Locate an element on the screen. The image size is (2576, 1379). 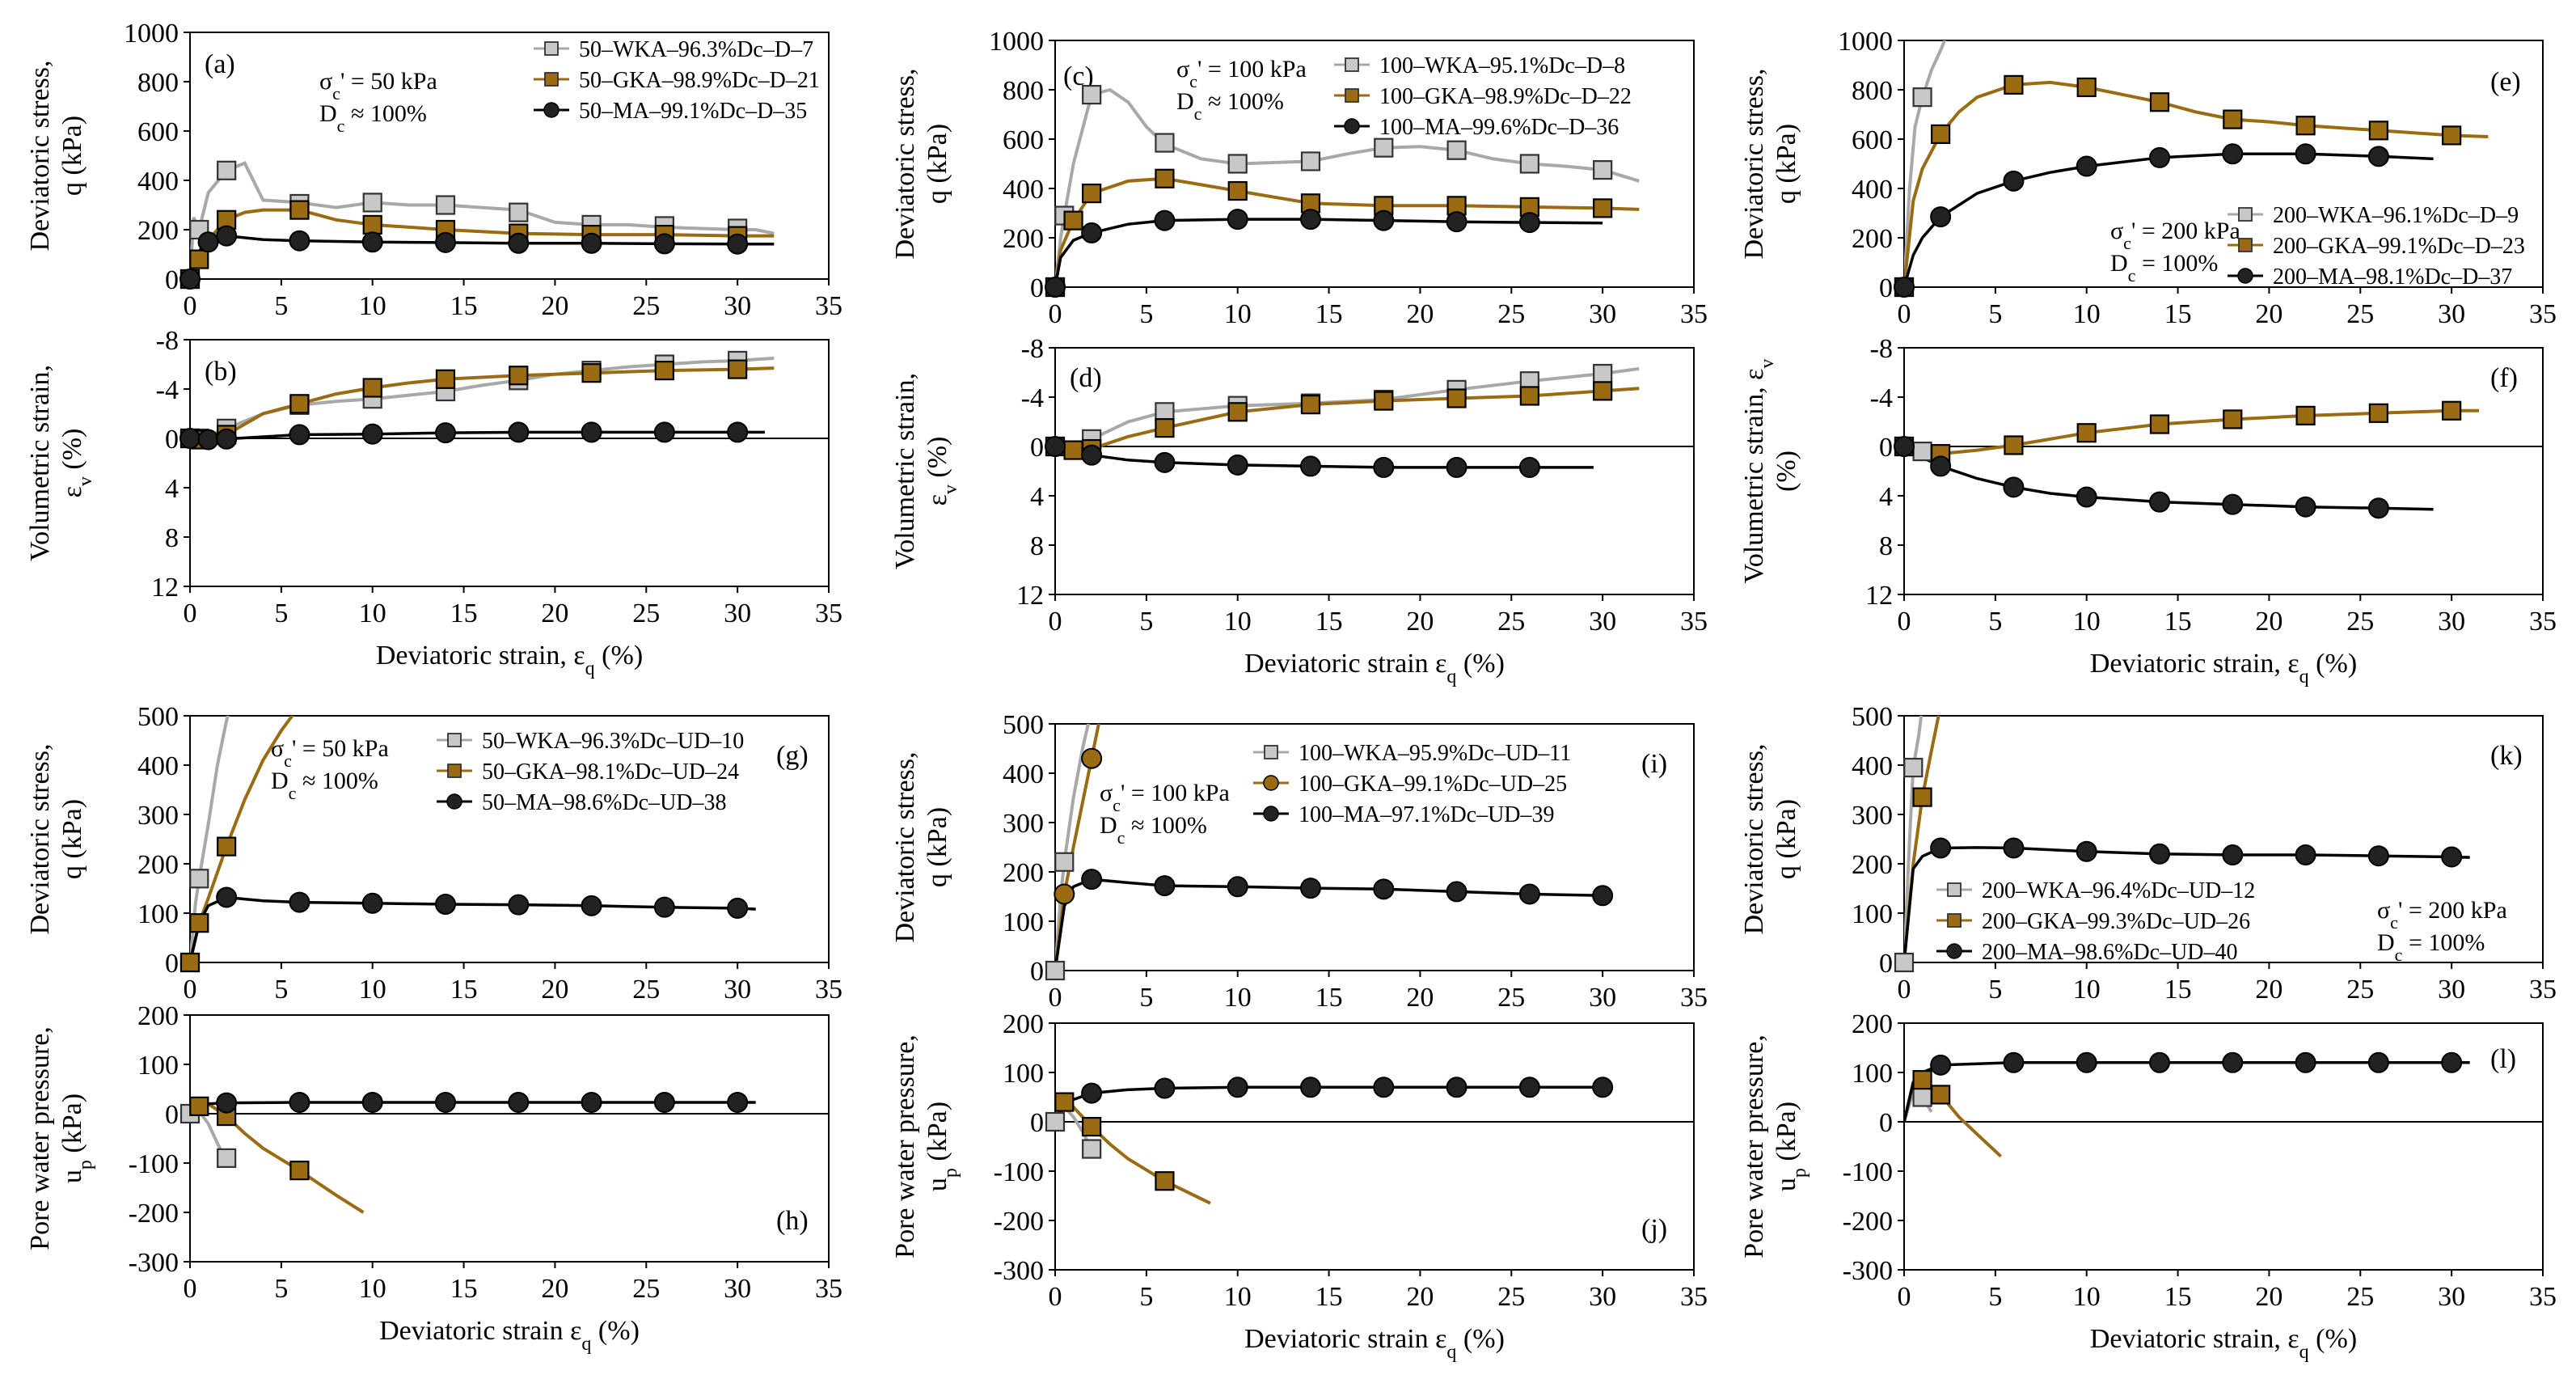
legend-label: 200–MA–98.1%Dc–D–37 is located at coordinates (2392, 277).